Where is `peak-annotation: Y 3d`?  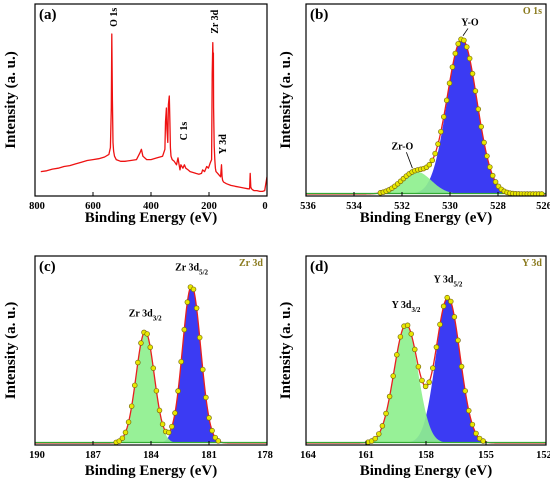
peak-annotation: Y 3d is located at coordinates (223, 144).